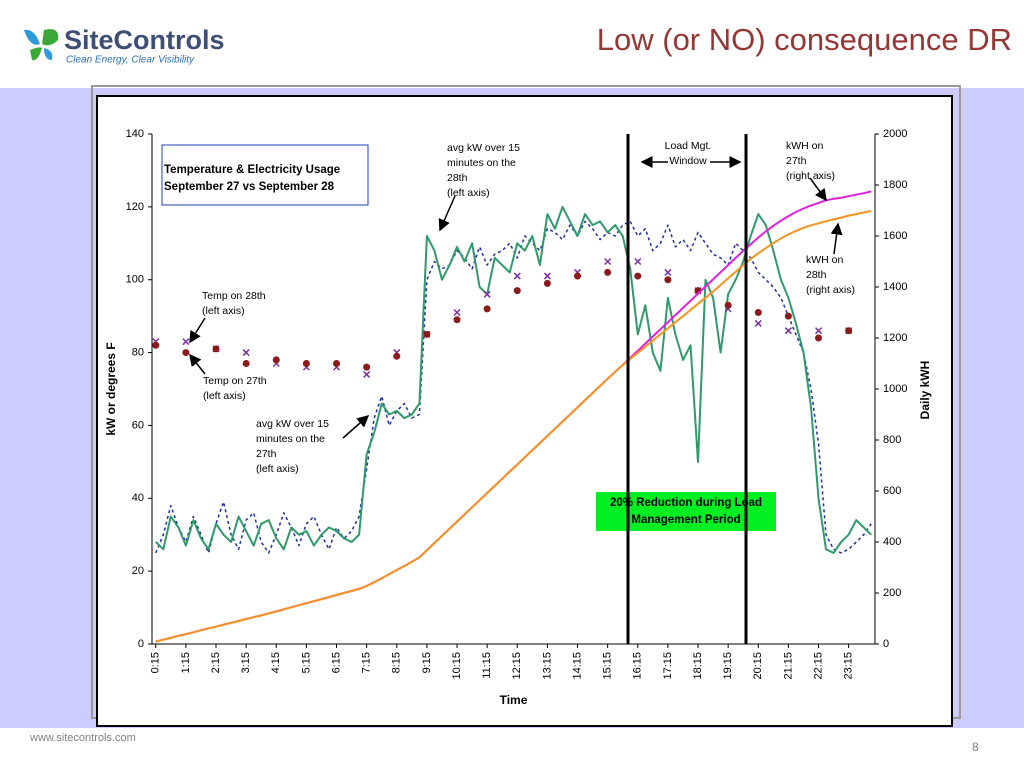 Image resolution: width=1024 pixels, height=768 pixels. I want to click on x-tick-label: 23:15, so click(849, 666).